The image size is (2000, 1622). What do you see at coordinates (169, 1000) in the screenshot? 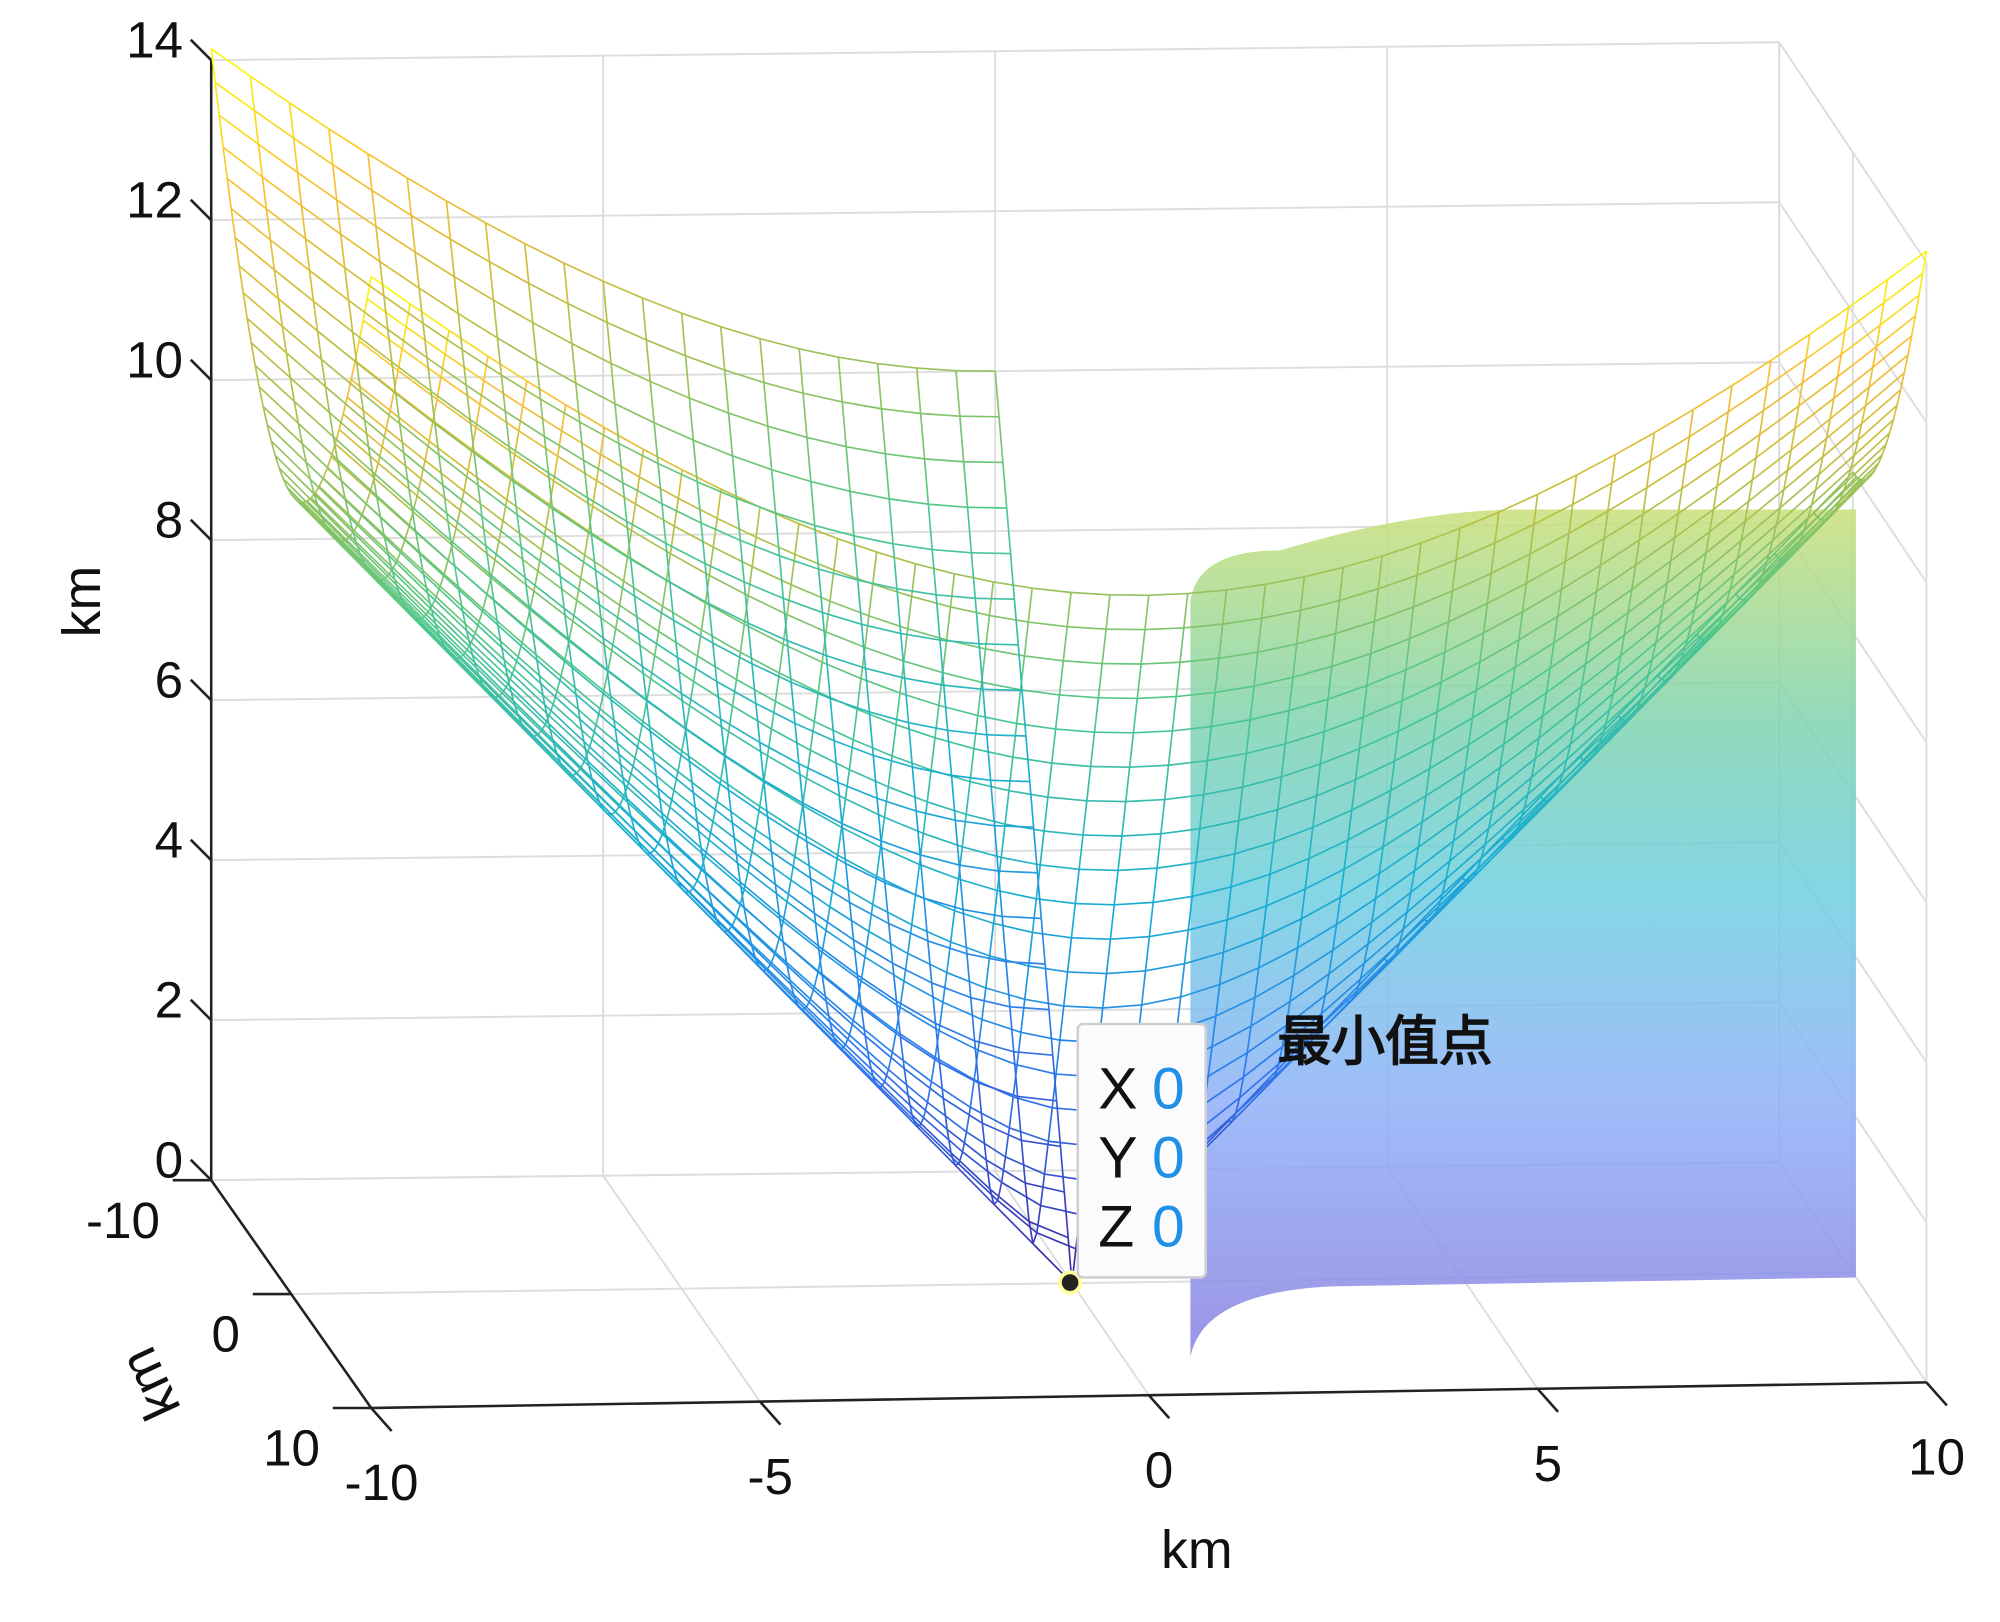
I see `z-tick-label: 2` at bounding box center [169, 1000].